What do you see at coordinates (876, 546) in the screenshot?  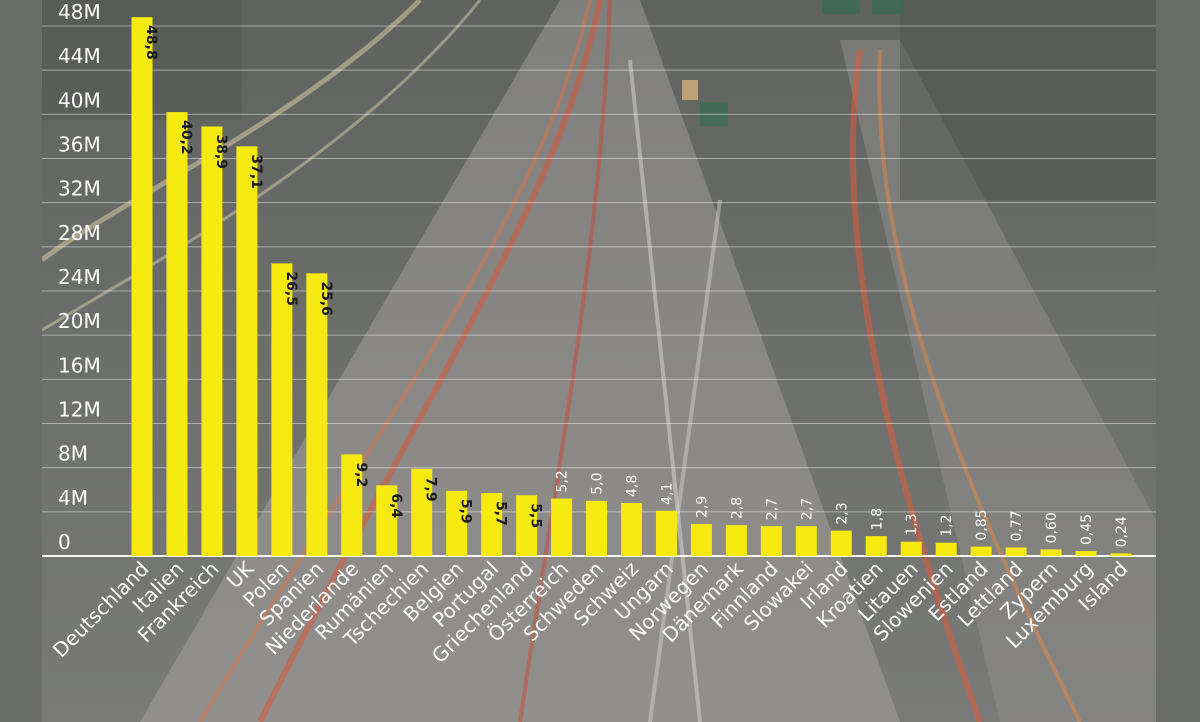 I see `bar-Kroatien` at bounding box center [876, 546].